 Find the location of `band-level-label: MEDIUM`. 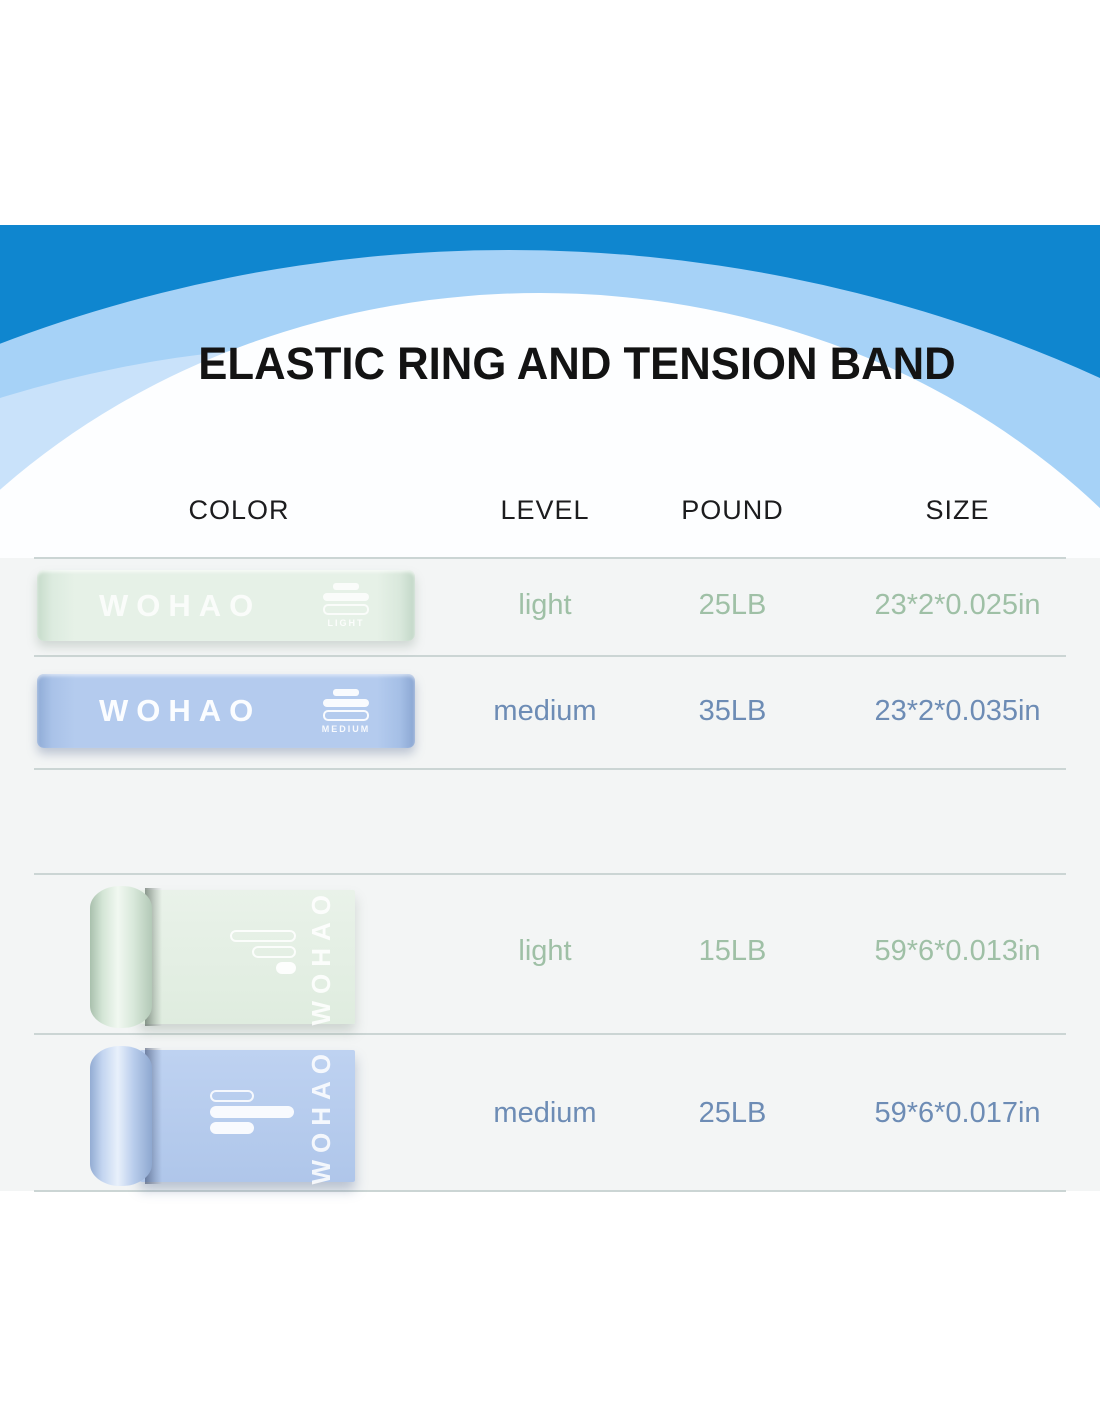

band-level-label: MEDIUM is located at coordinates (346, 728).